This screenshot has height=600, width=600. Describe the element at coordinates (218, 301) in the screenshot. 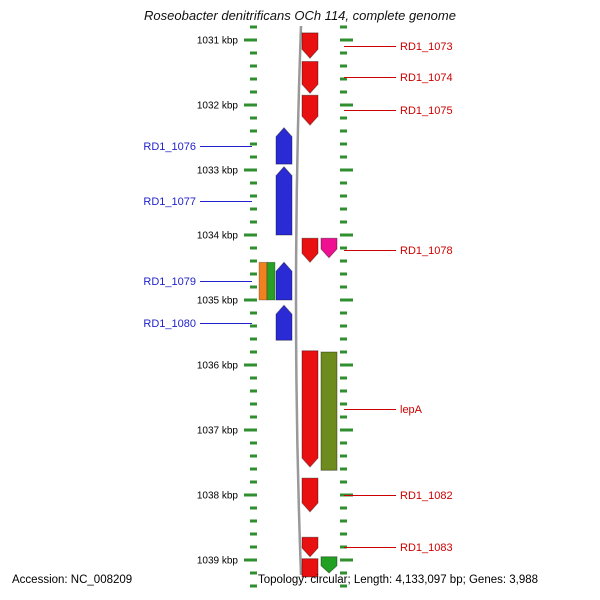

I see `ruler-label: 1035 kbp` at that location.